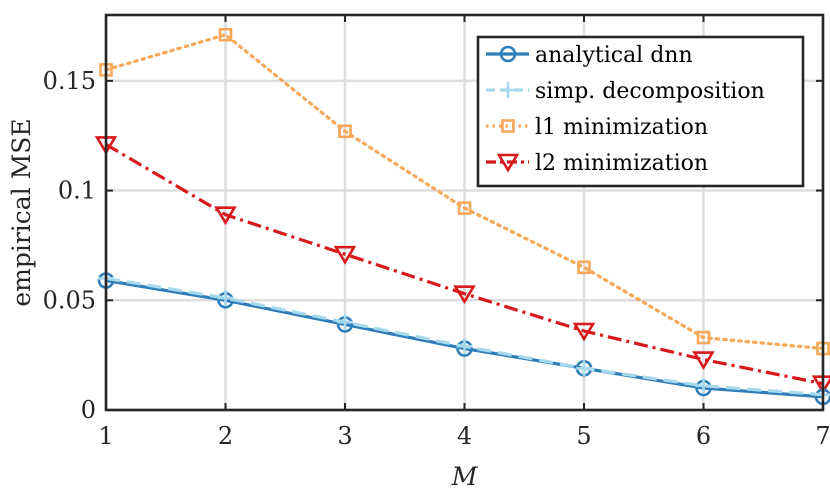  Describe the element at coordinates (225, 436) in the screenshot. I see `x-tick-label: 2` at that location.